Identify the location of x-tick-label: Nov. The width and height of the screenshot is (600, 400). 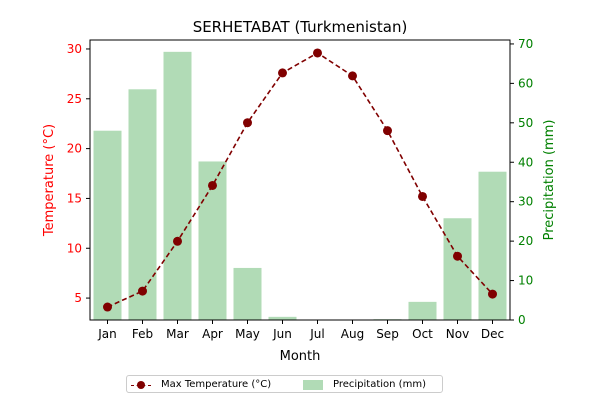
(457, 334).